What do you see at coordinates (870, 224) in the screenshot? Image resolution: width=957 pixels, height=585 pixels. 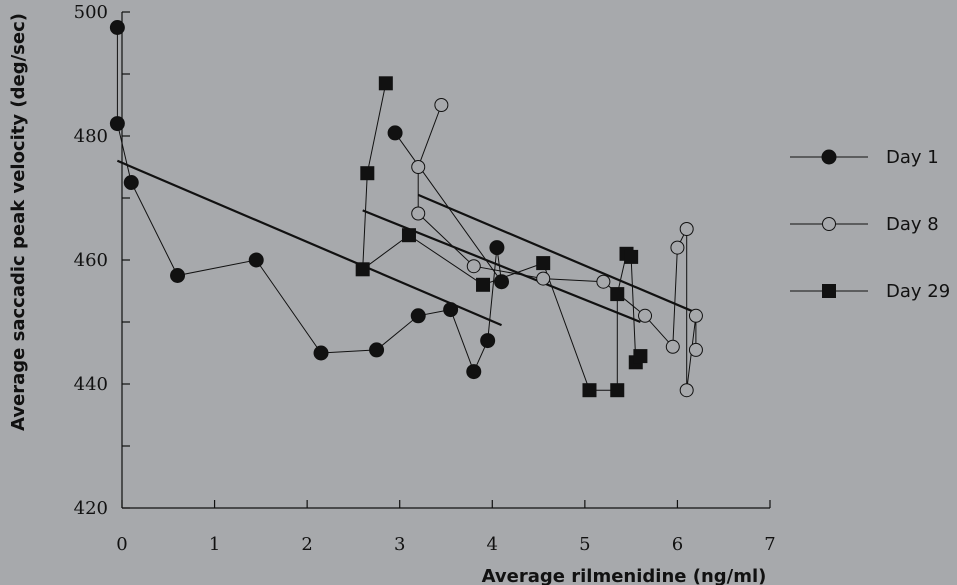 I see `legend: Day 1 Day 8 Day 29` at bounding box center [870, 224].